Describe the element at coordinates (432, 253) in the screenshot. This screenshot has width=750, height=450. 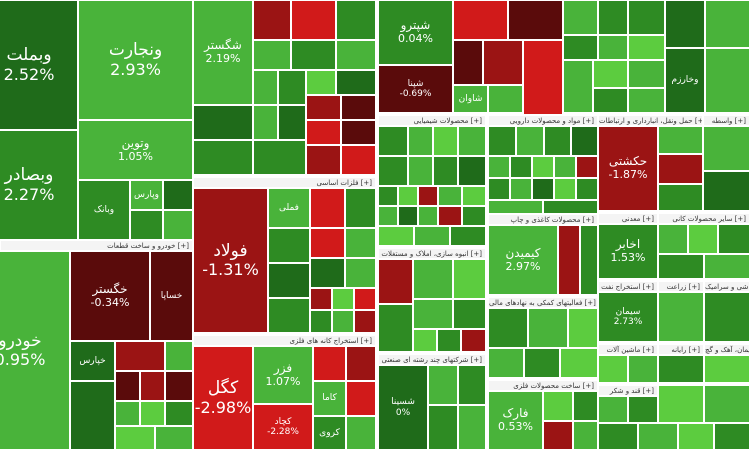
I see `sector-header-realestate: انبوه سازی، املاک و مستغلات [+]` at that location.